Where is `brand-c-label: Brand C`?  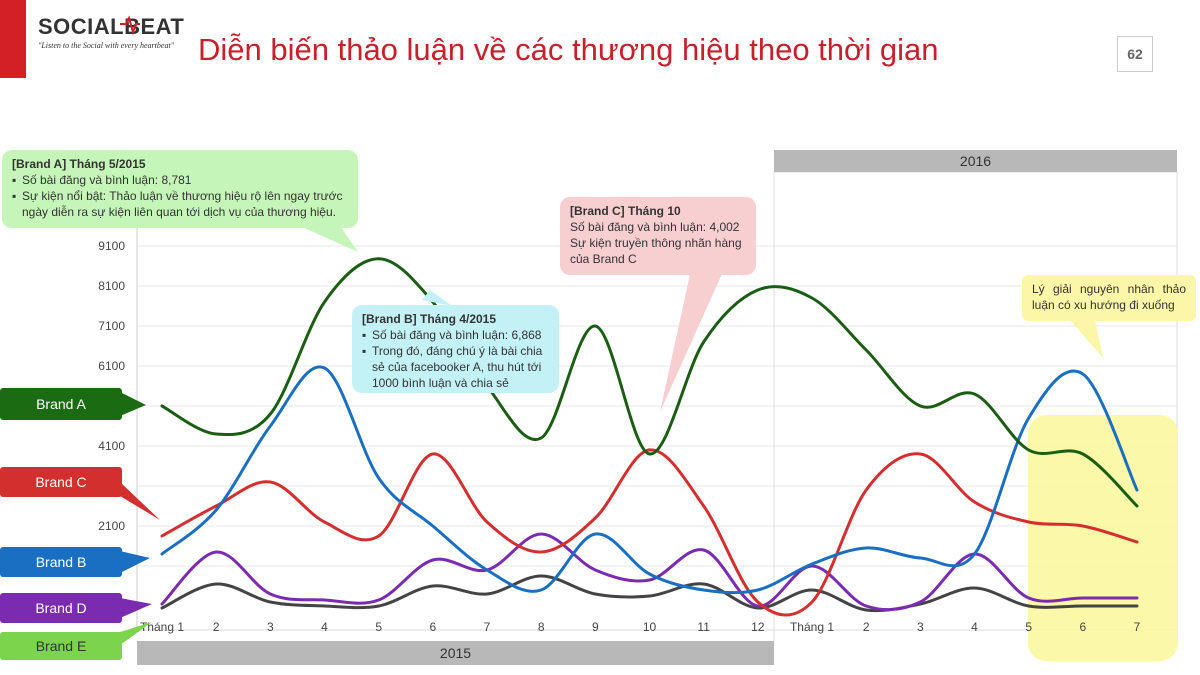 brand-c-label: Brand C is located at coordinates (61, 482).